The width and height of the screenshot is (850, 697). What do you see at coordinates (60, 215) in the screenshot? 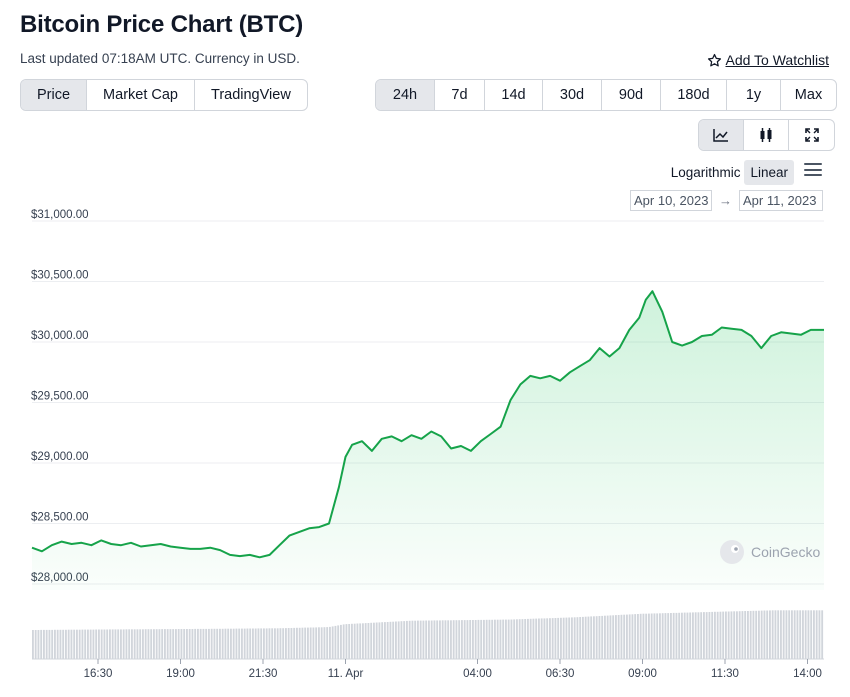
I see `y-tick-label: $31,000.00` at bounding box center [60, 215].